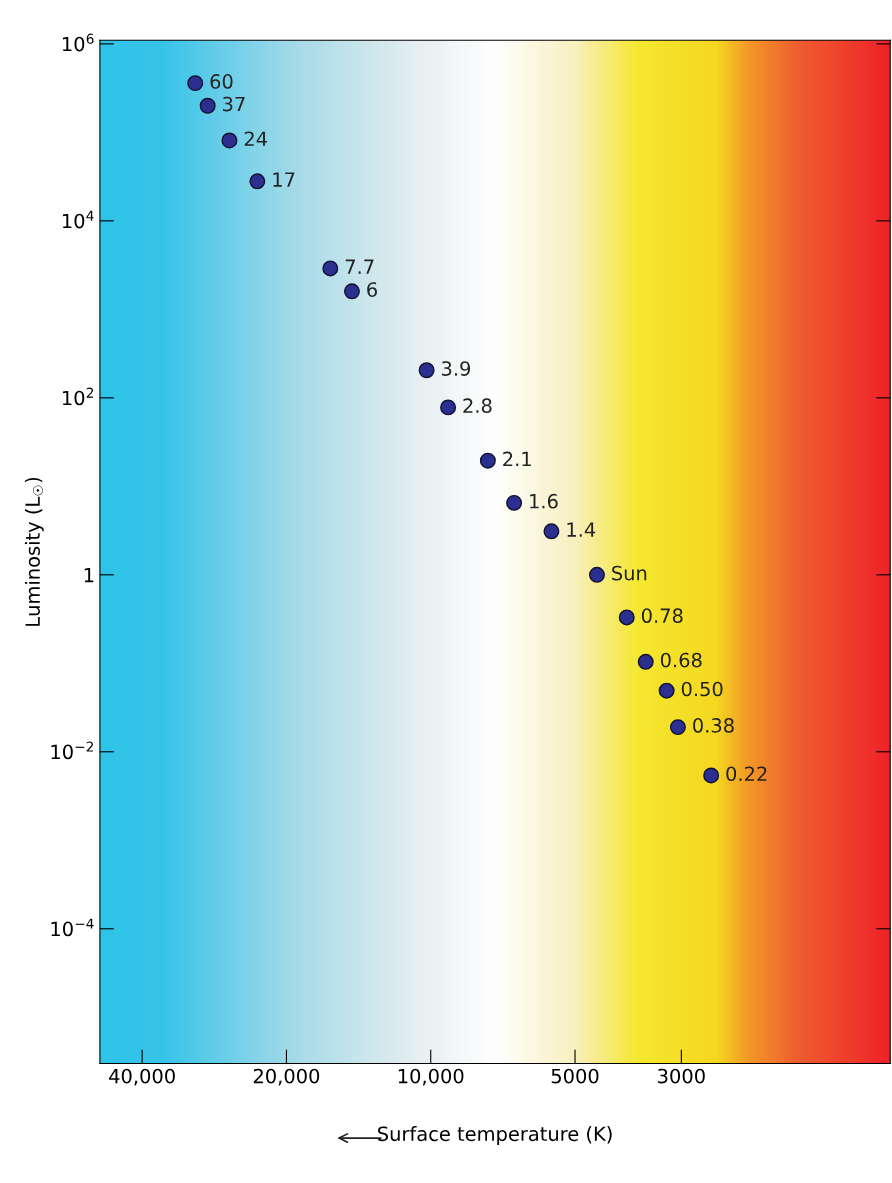 Image resolution: width=892 pixels, height=1183 pixels. I want to click on y-tick-label: 10$^{2}$, so click(78, 396).